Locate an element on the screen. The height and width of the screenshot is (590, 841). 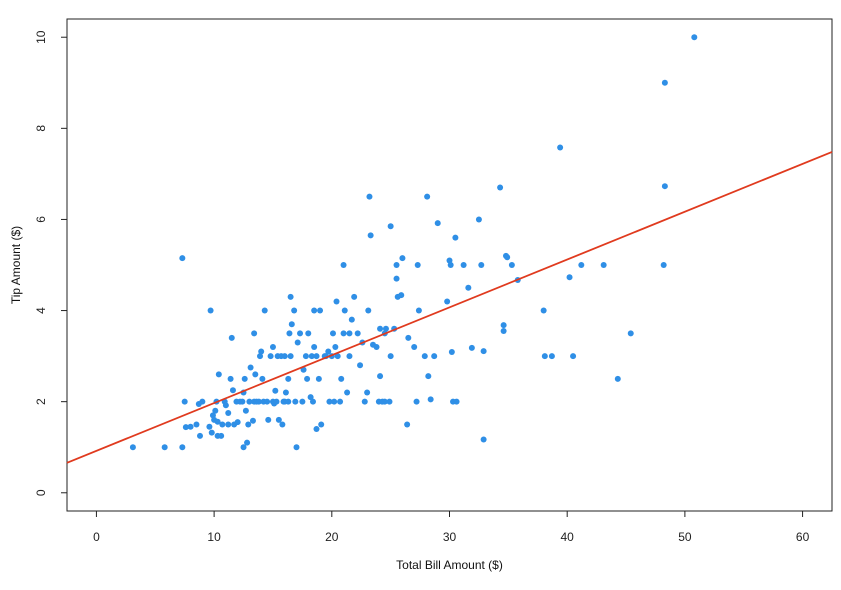
y-tick-label: 0 is located at coordinates (41, 492).